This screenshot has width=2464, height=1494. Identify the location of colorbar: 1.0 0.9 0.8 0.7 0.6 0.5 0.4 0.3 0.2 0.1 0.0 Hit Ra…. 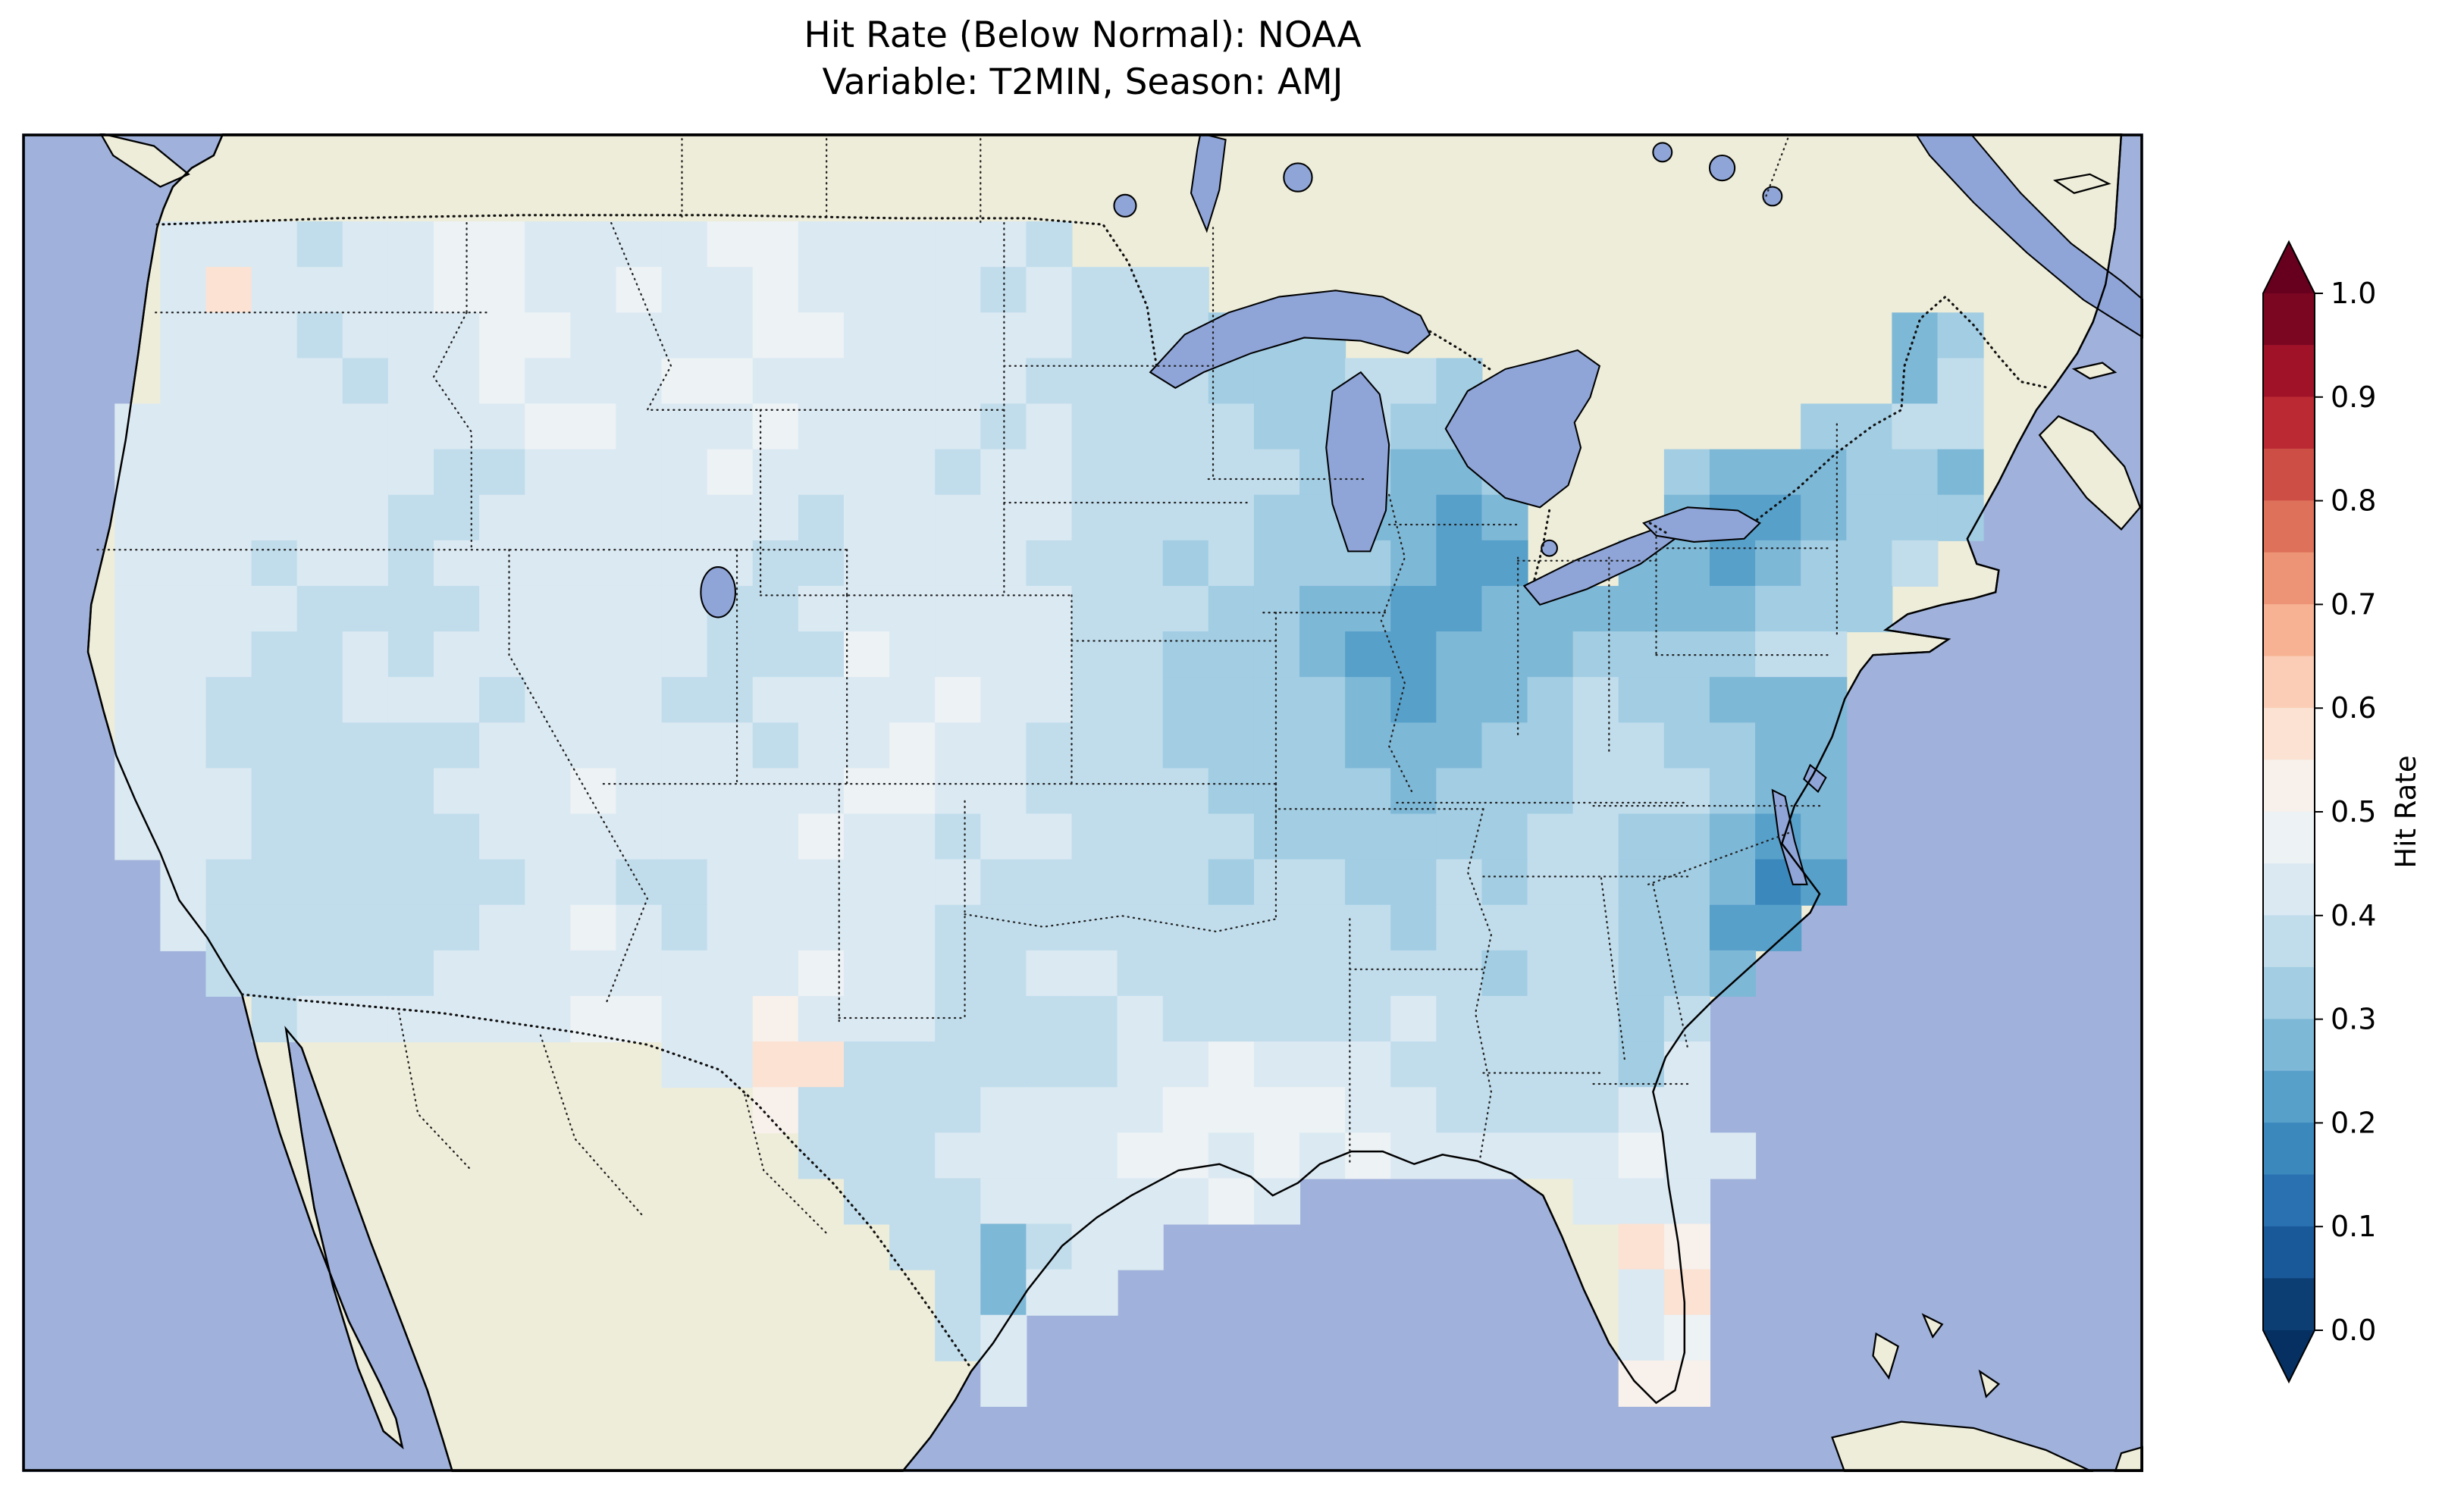
(2342, 812).